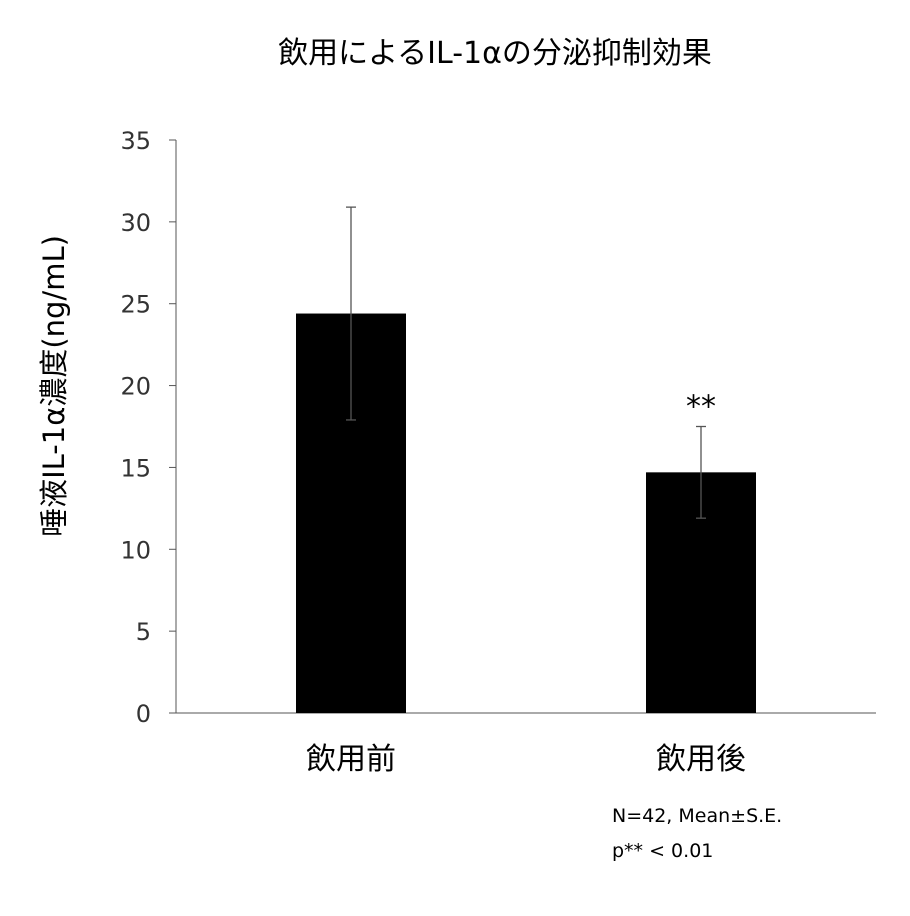  Describe the element at coordinates (54, 386) in the screenshot. I see `y-axis-label: 唾液IL-1α濃度(ng/mL)` at that location.